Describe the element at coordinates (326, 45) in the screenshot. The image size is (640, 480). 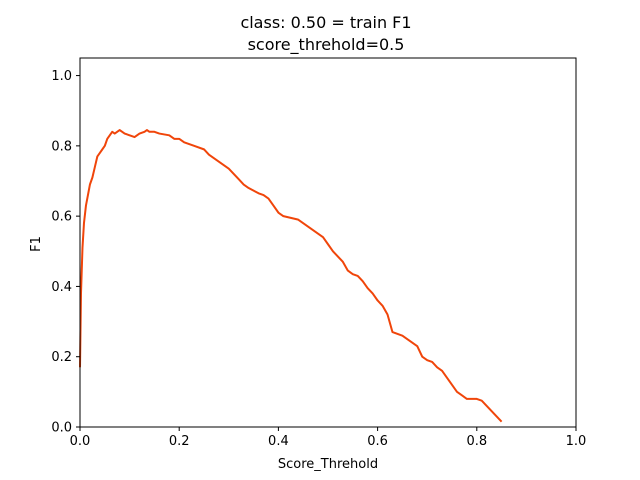
I see `chart-subtitle: score_threhold=0.5` at that location.